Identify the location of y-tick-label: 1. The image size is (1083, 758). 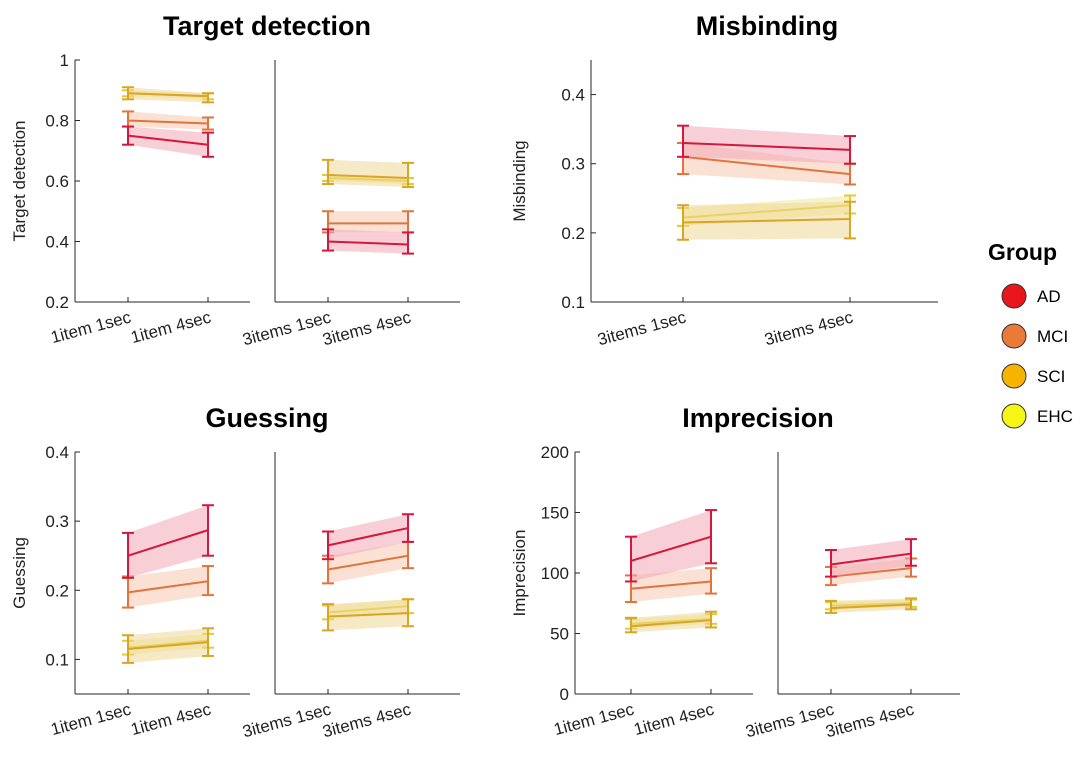
(64, 60).